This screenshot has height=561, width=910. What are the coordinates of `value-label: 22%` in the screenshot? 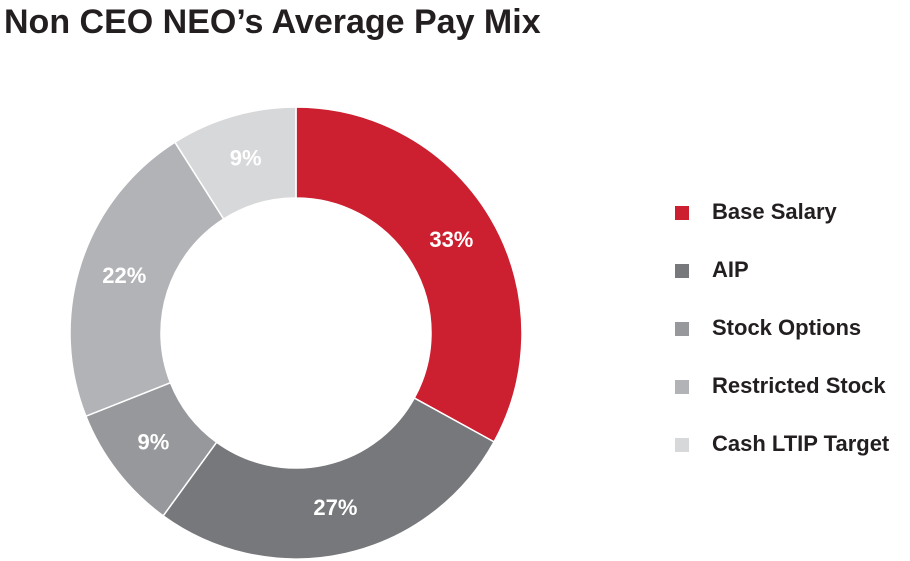 It's located at (124, 275).